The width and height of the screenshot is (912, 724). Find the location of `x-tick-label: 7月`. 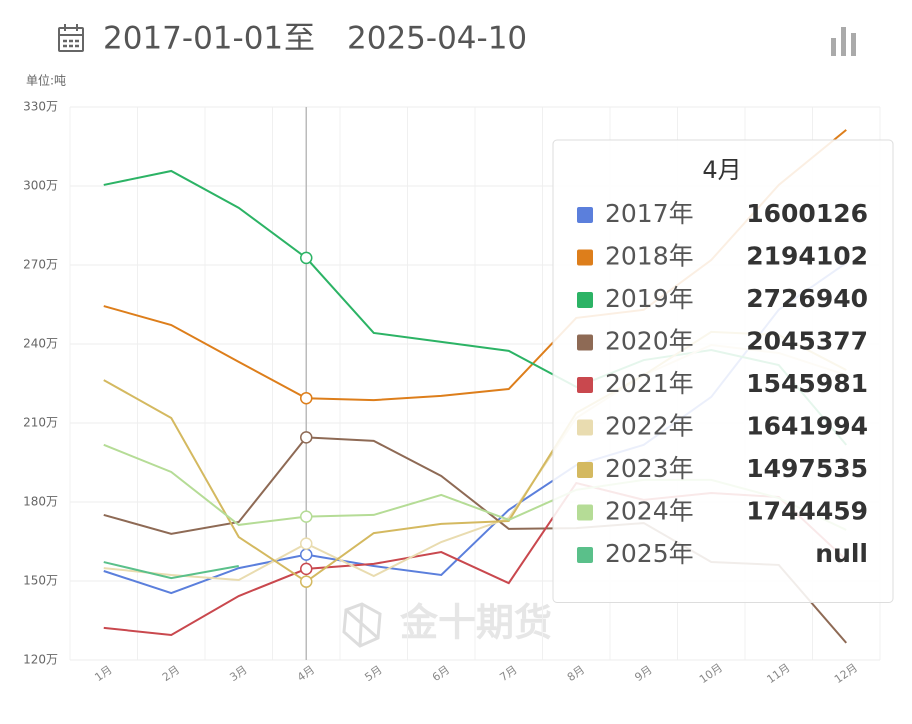

x-tick-label: 7月 is located at coordinates (508, 673).